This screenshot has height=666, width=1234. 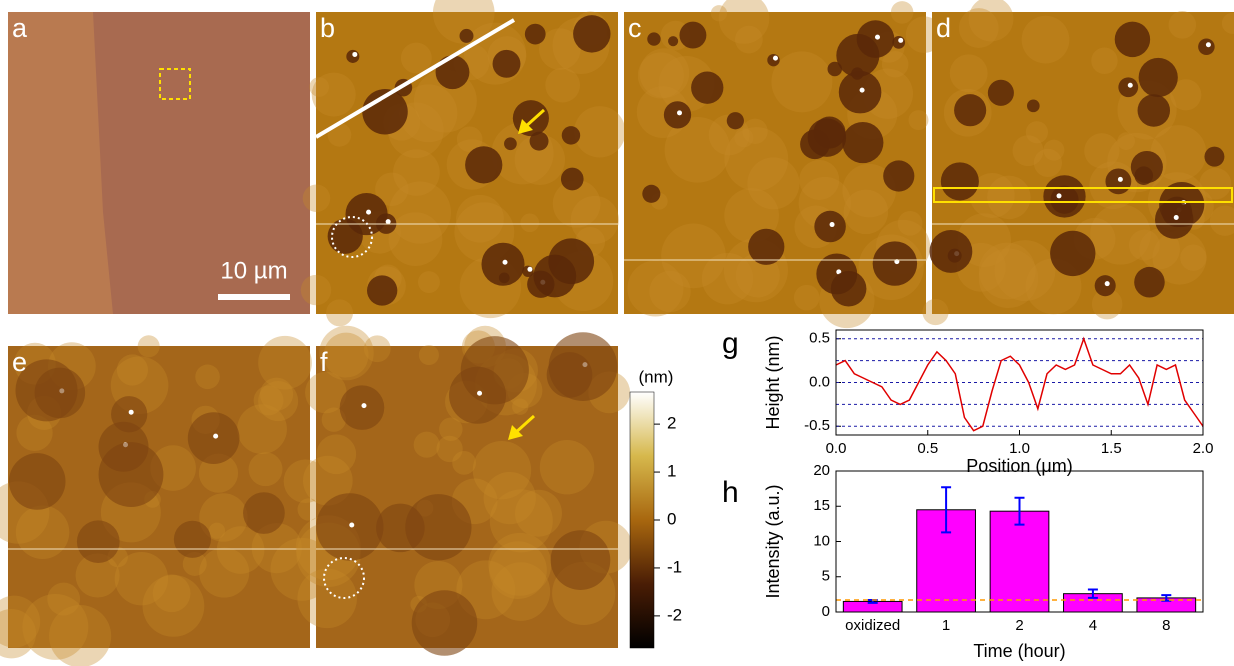 What do you see at coordinates (943, 28) in the screenshot?
I see `panel-label: d` at bounding box center [943, 28].